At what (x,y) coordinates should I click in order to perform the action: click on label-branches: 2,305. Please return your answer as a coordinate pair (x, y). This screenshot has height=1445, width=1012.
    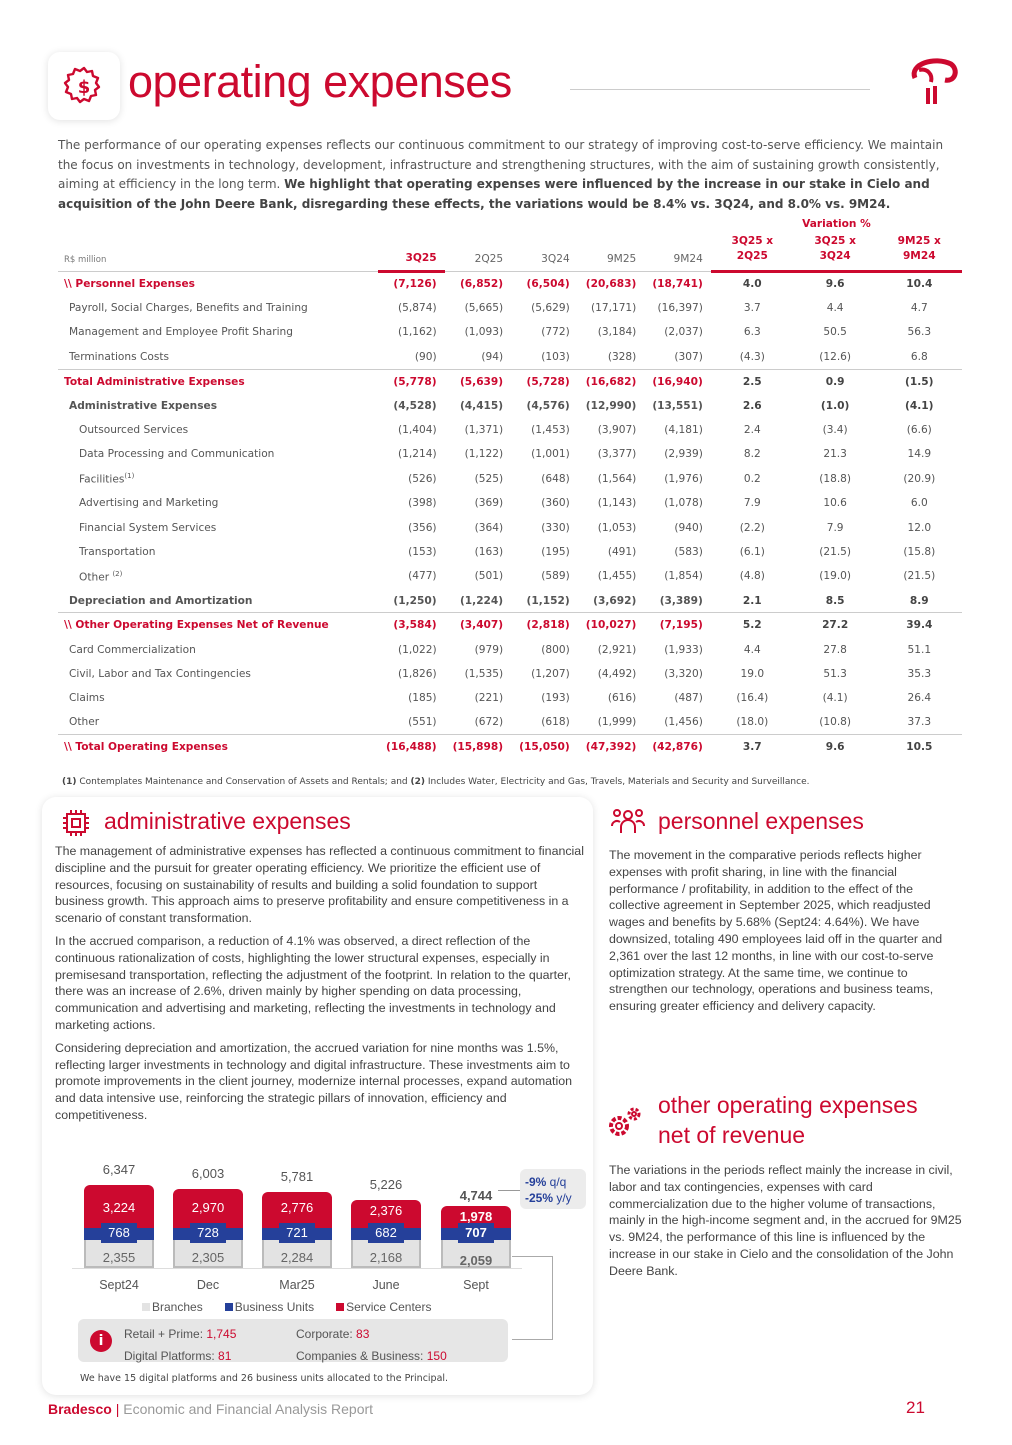
    Looking at the image, I should click on (208, 1257).